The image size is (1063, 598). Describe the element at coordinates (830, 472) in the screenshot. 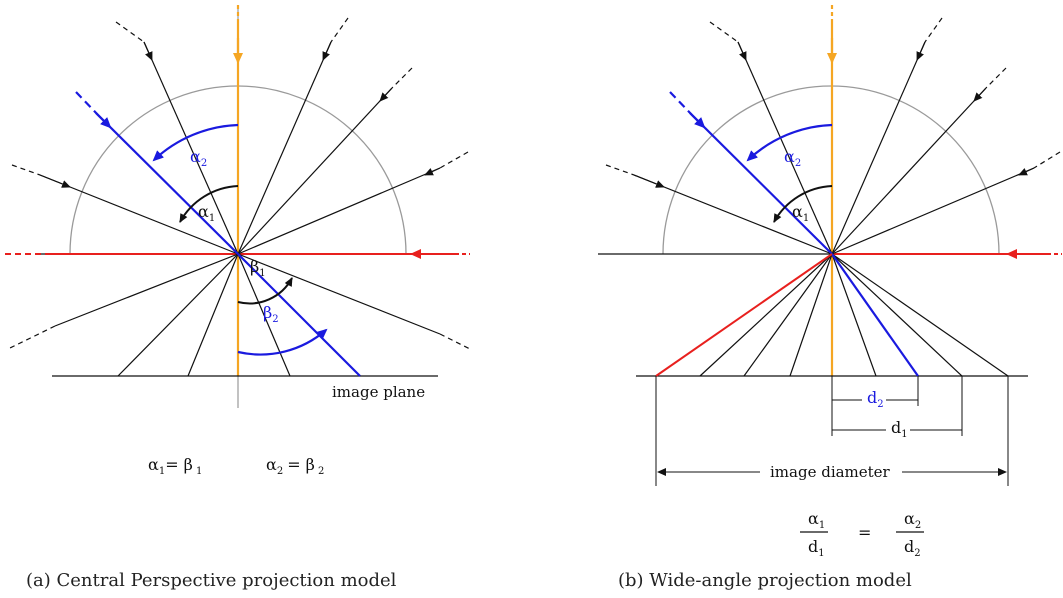

I see `right-diameter-label: image diameter` at that location.